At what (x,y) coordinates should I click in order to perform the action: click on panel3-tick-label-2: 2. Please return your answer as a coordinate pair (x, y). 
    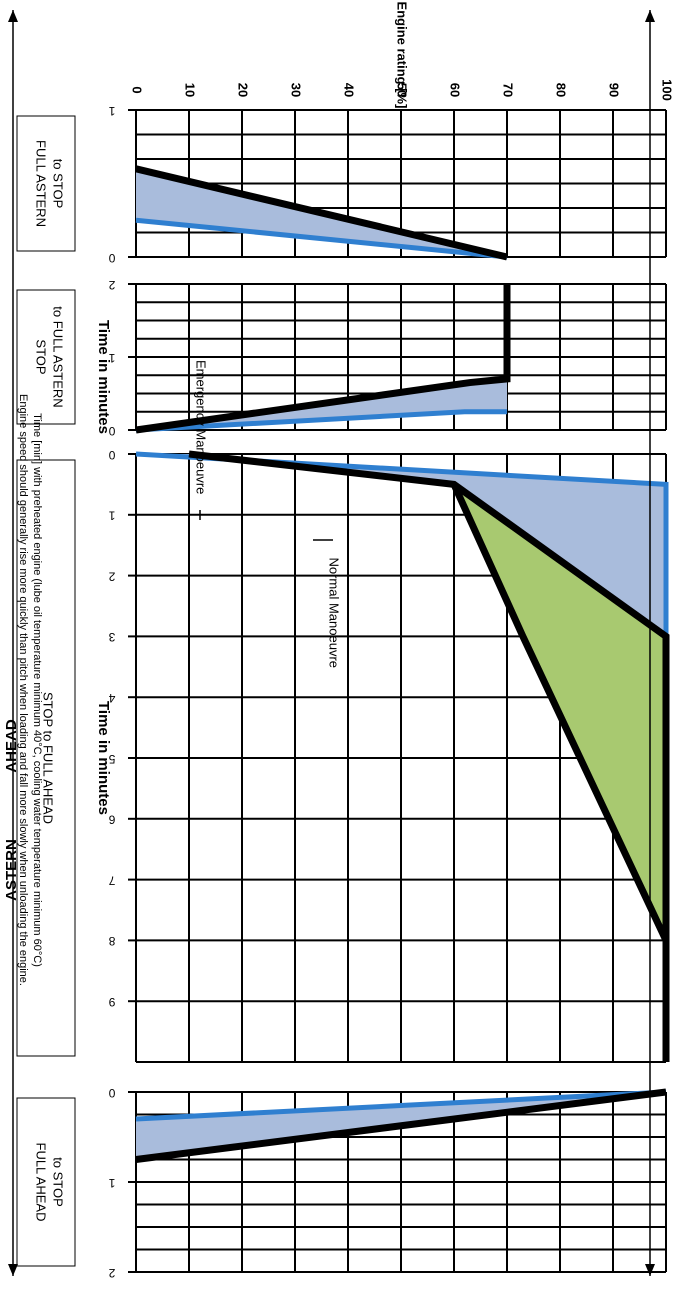
    Looking at the image, I should click on (111, 576).